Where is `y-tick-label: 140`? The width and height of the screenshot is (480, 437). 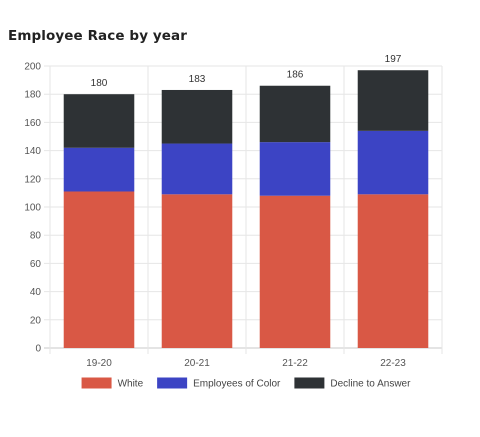 y-tick-label: 140 is located at coordinates (32, 151).